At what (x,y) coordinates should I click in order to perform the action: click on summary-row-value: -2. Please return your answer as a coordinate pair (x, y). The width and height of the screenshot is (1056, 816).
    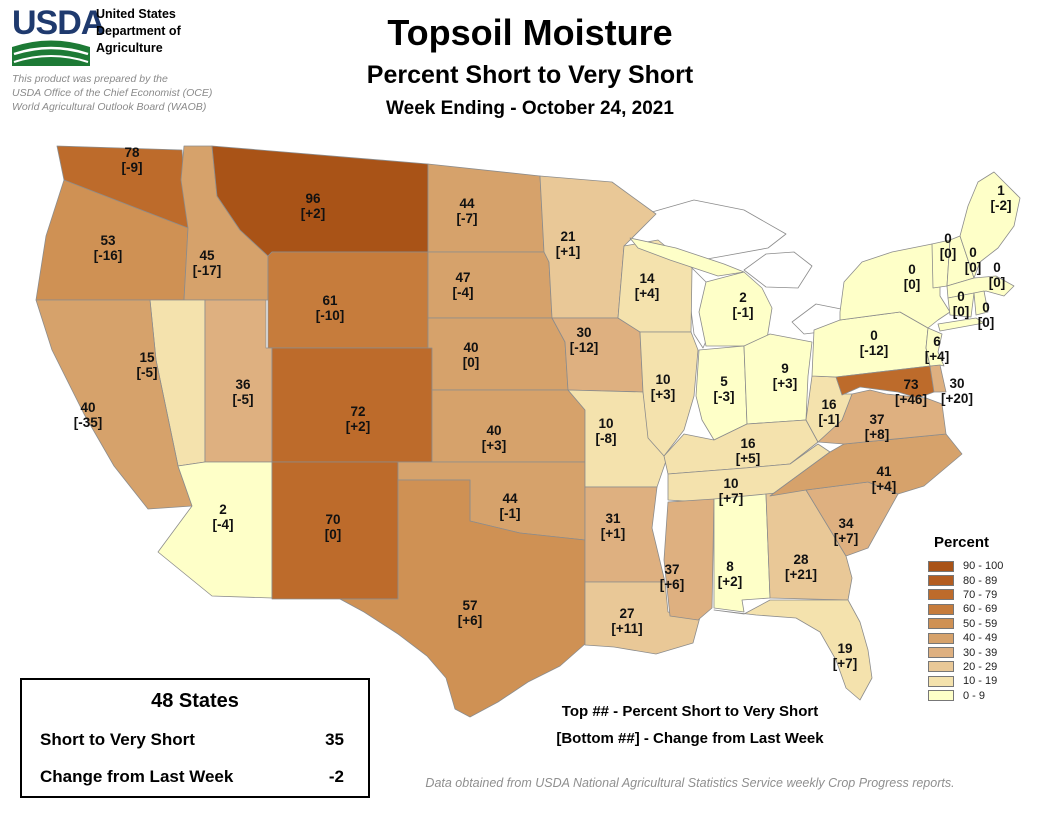
    Looking at the image, I should click on (336, 776).